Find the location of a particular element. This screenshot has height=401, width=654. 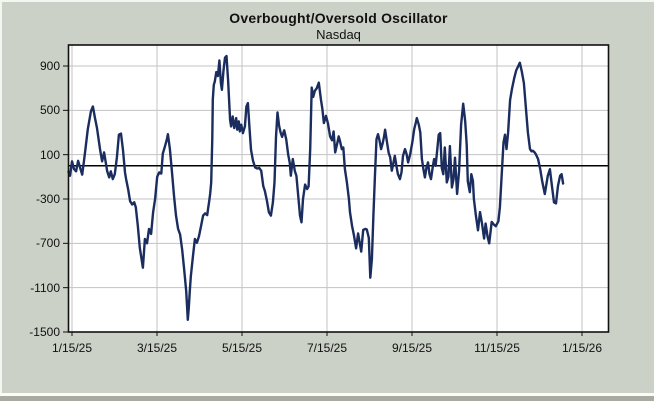

y-axis-label: 500 is located at coordinates (49, 110).